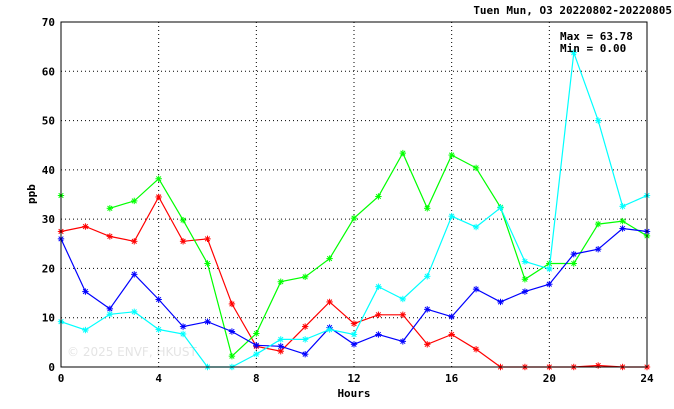 This screenshot has height=409, width=674. What do you see at coordinates (31, 194) in the screenshot?
I see `y-axis-title: ppb` at bounding box center [31, 194].